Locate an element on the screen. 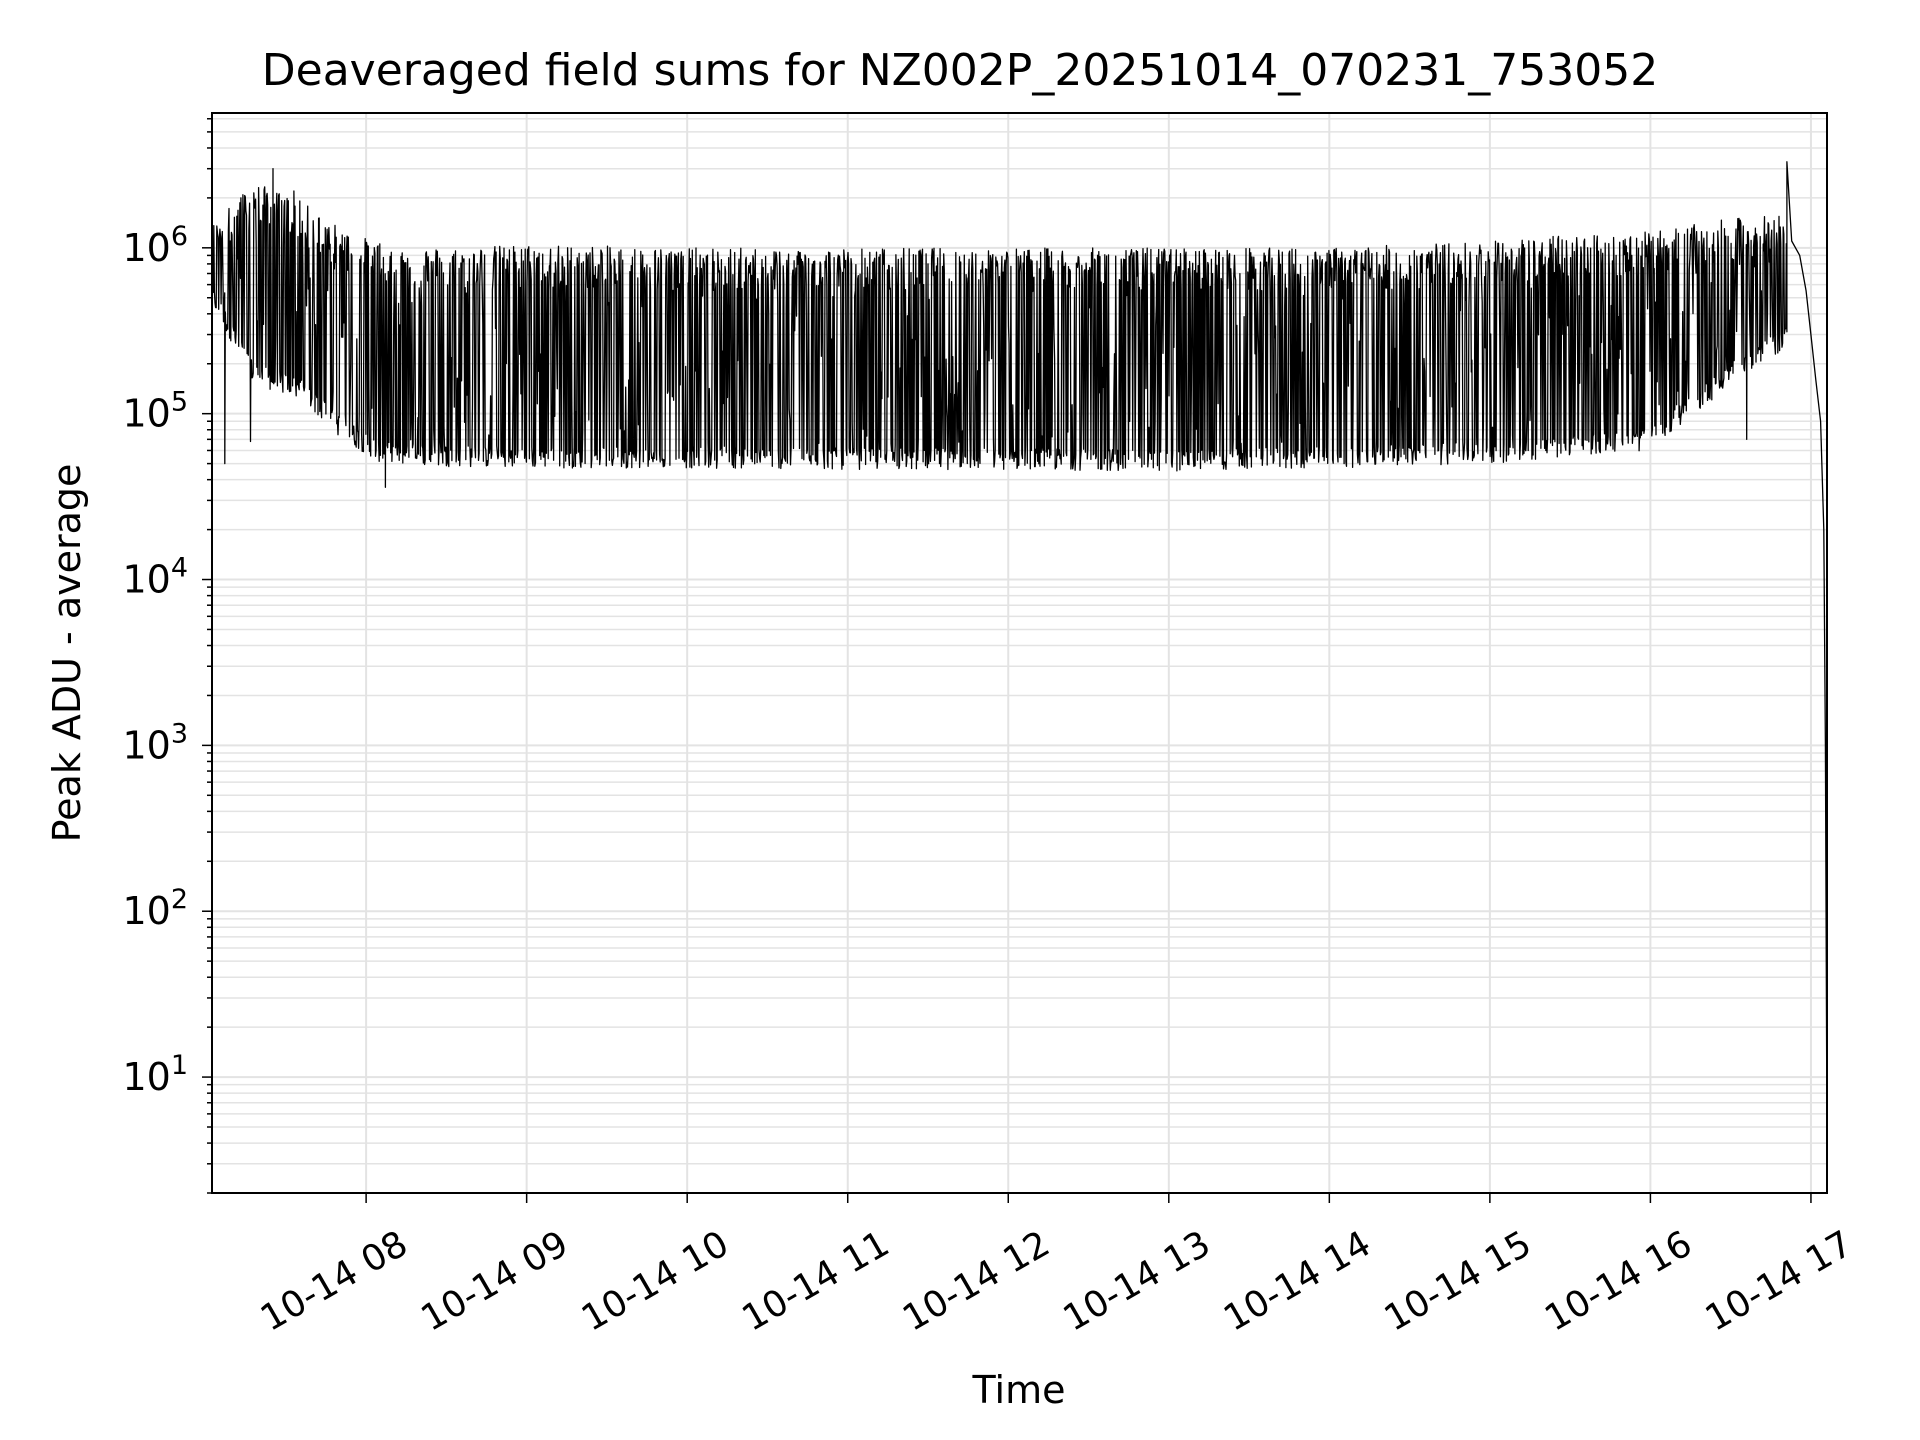 The height and width of the screenshot is (1440, 1920). y-tick-label: 102 is located at coordinates (155, 908).